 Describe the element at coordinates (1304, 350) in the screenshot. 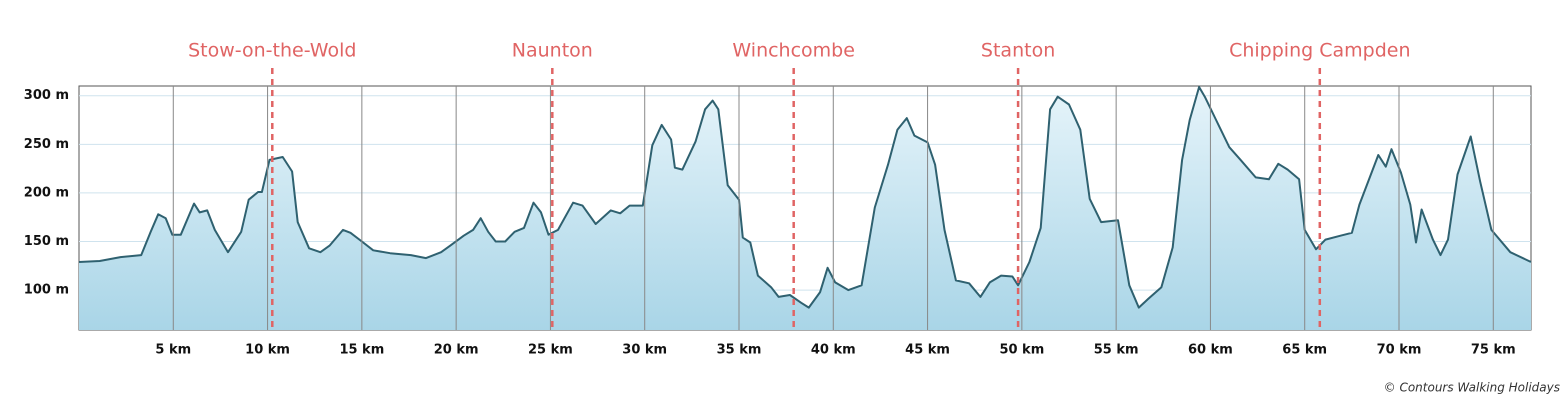

I see `x-tick-label: 65 km` at that location.